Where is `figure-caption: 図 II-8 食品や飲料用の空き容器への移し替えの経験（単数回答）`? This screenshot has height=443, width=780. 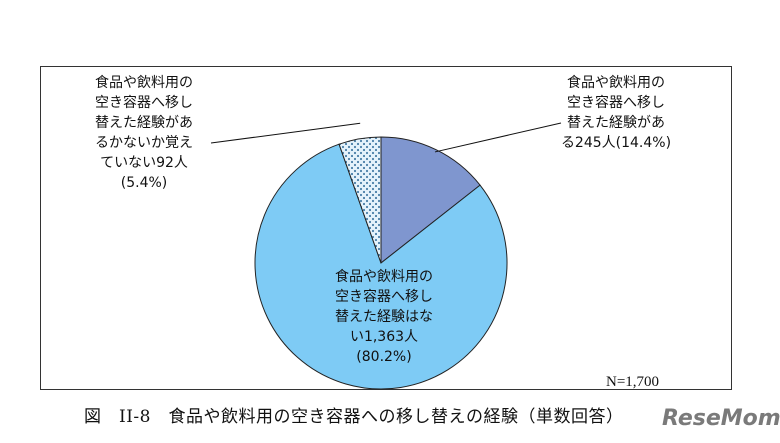
figure-caption: 図 II-8 食品や飲料用の空き容器への移し替えの経験（単数回答） is located at coordinates (354, 417).